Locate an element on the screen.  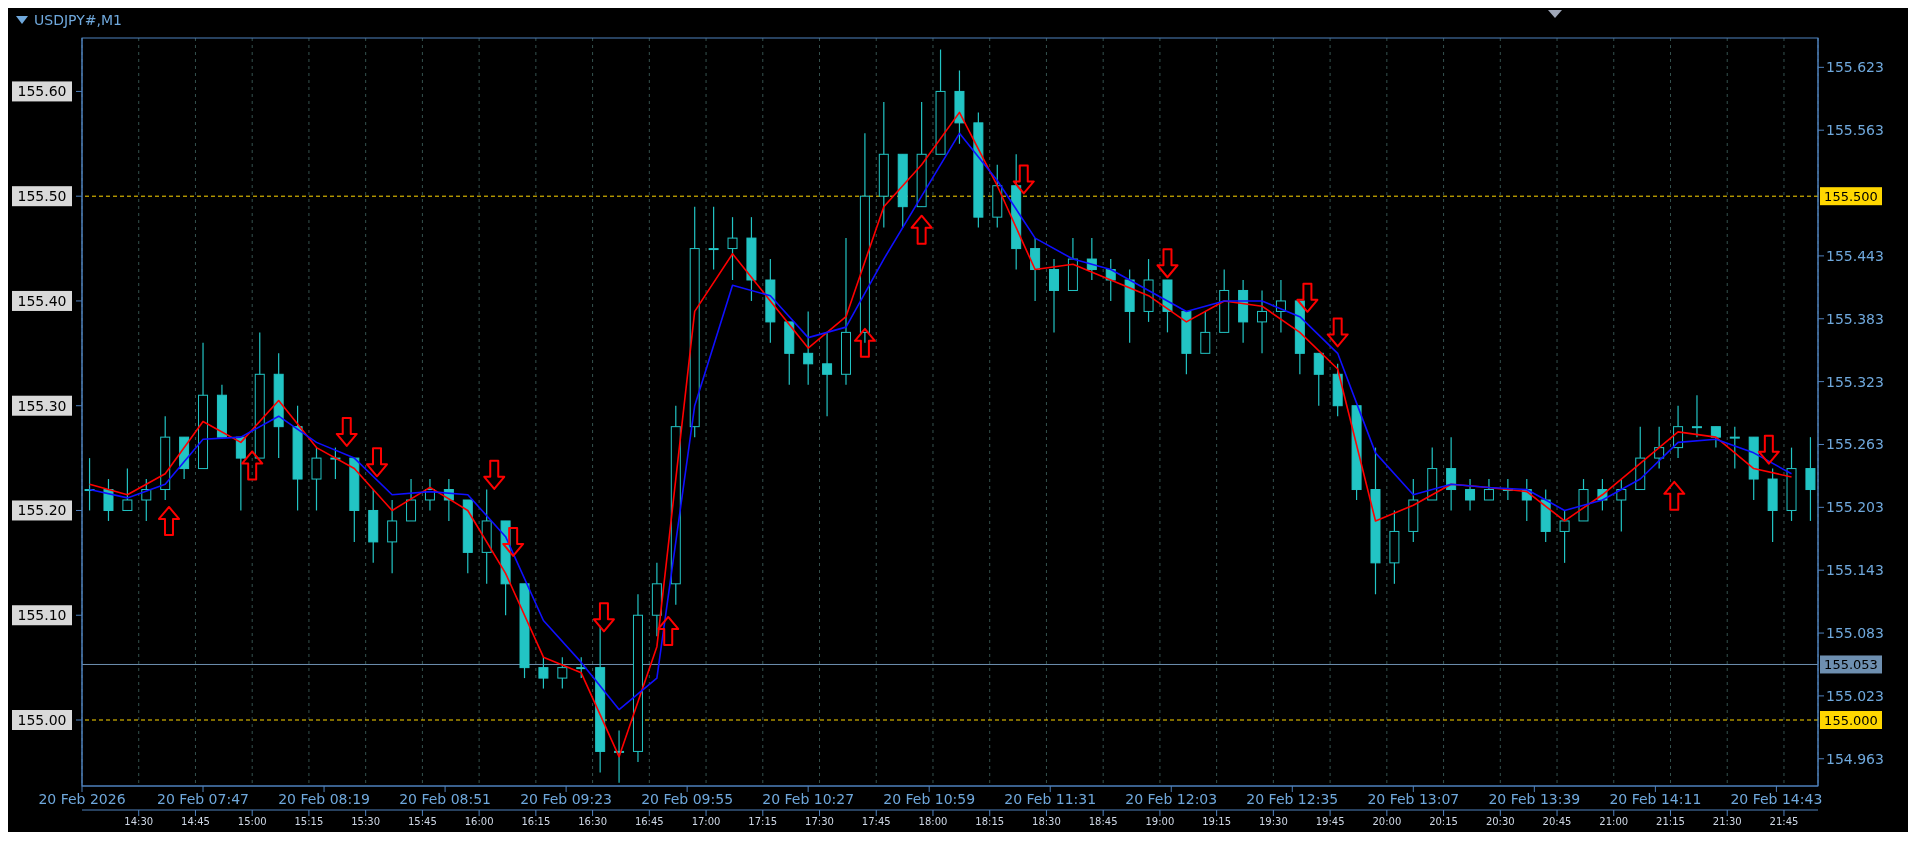
x2-tick-label: 15:00 is located at coordinates (252, 822).